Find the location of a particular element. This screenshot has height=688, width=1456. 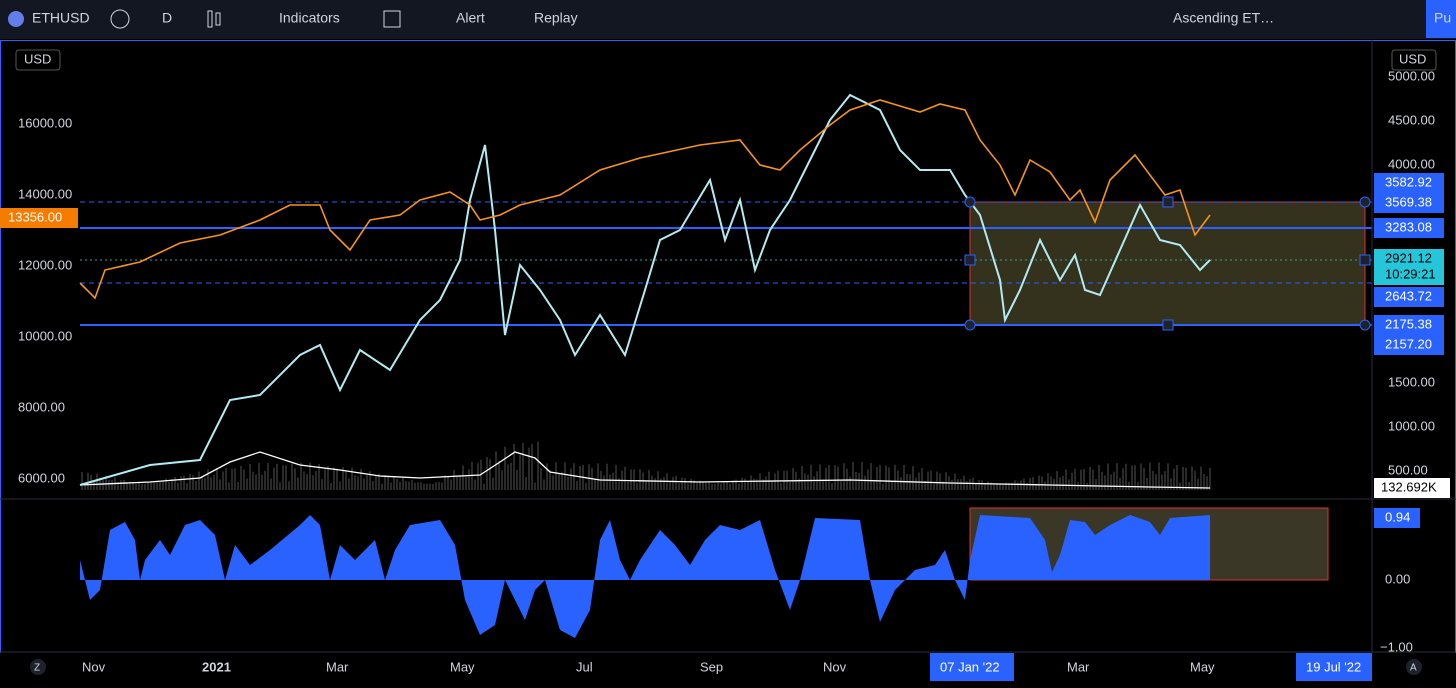

add-symbol is located at coordinates (120, 19).